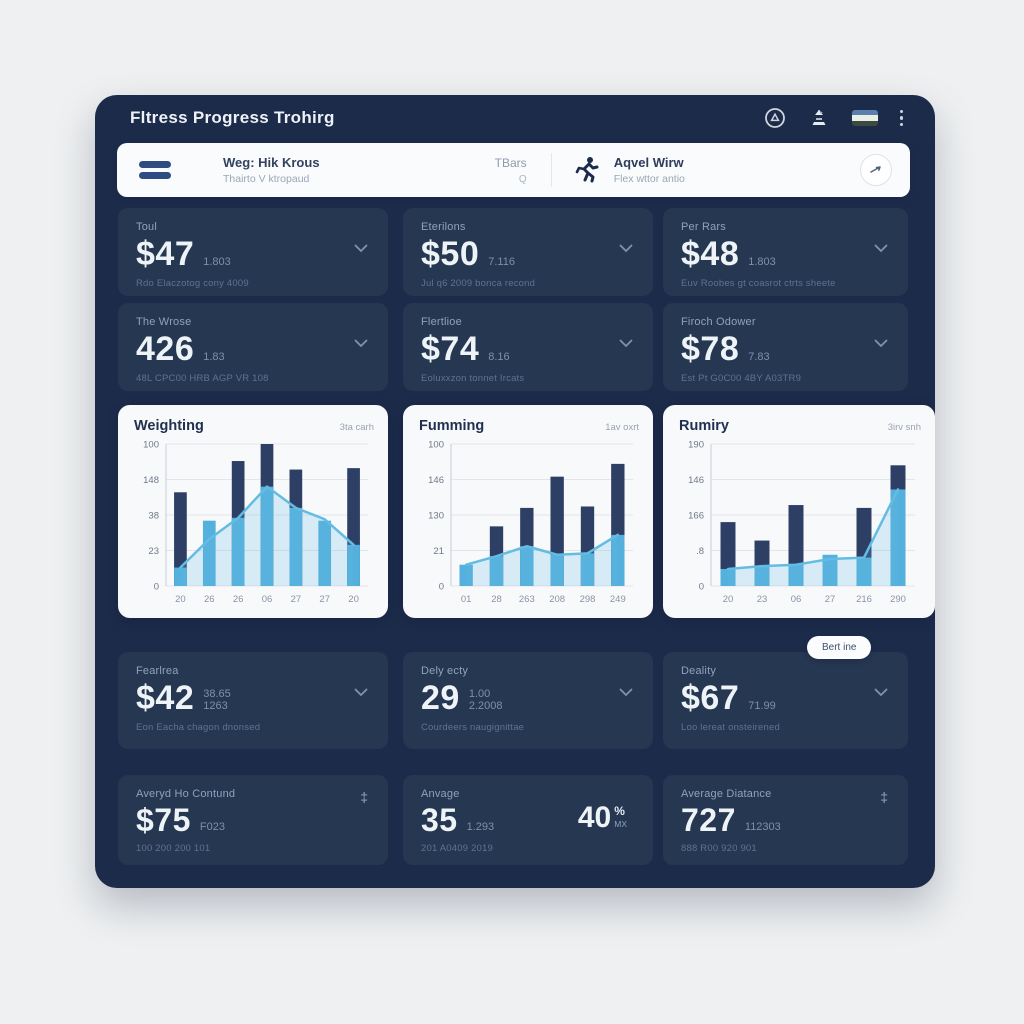 This screenshot has width=1024, height=1024. Describe the element at coordinates (522, 179) in the screenshot. I see `tbars-sub: Q` at that location.